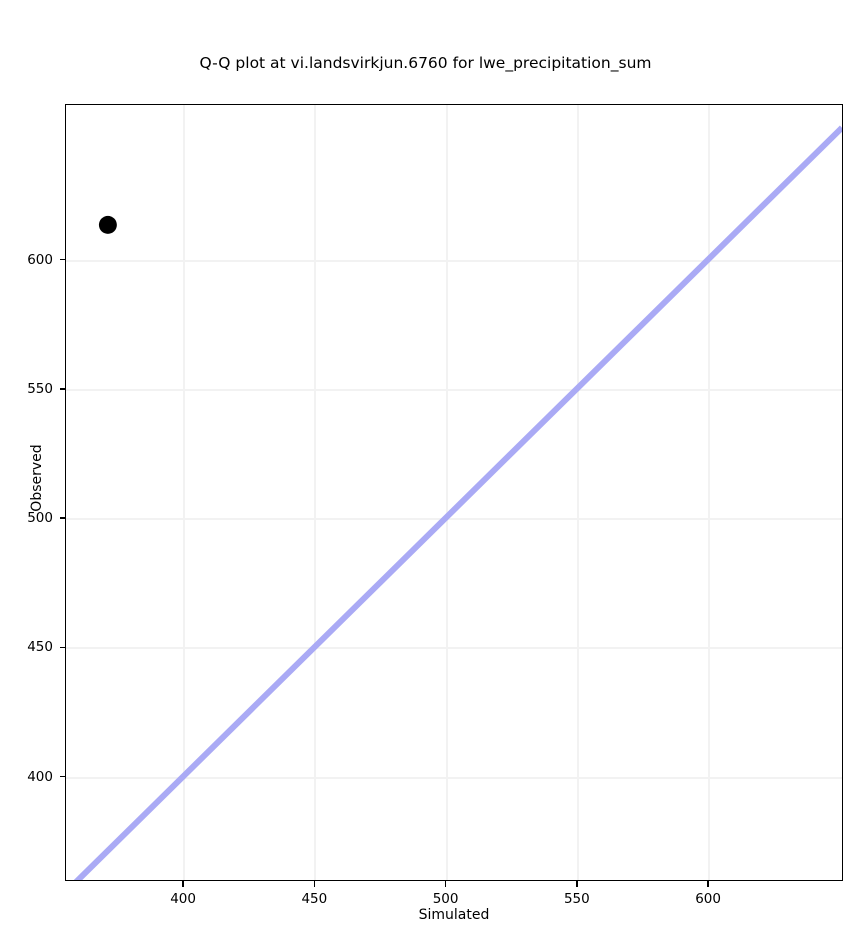 This screenshot has height=934, width=851. Describe the element at coordinates (708, 899) in the screenshot. I see `x-tick-label-600: 600` at that location.